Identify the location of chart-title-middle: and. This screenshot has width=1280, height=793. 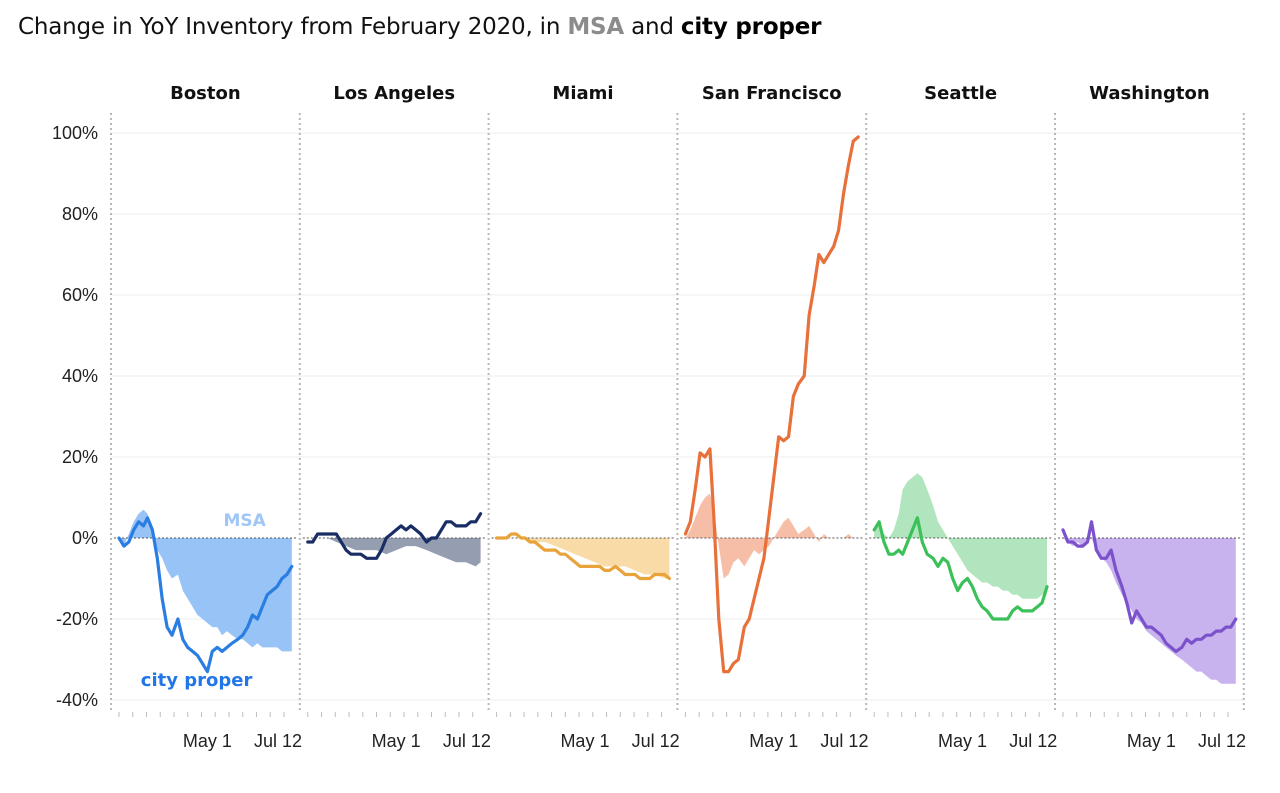
(652, 27).